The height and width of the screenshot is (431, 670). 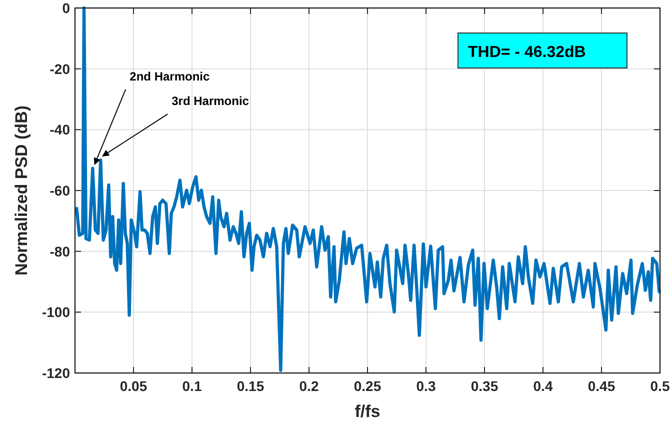 What do you see at coordinates (527, 52) in the screenshot?
I see `annotation: THD= - 46.32dB` at bounding box center [527, 52].